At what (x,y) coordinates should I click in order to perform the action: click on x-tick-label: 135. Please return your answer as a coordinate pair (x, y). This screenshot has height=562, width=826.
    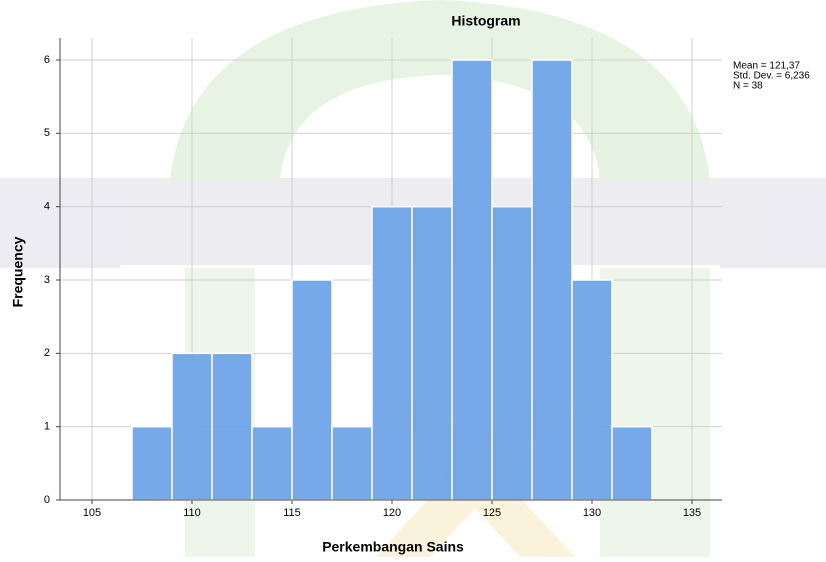
    Looking at the image, I should click on (692, 513).